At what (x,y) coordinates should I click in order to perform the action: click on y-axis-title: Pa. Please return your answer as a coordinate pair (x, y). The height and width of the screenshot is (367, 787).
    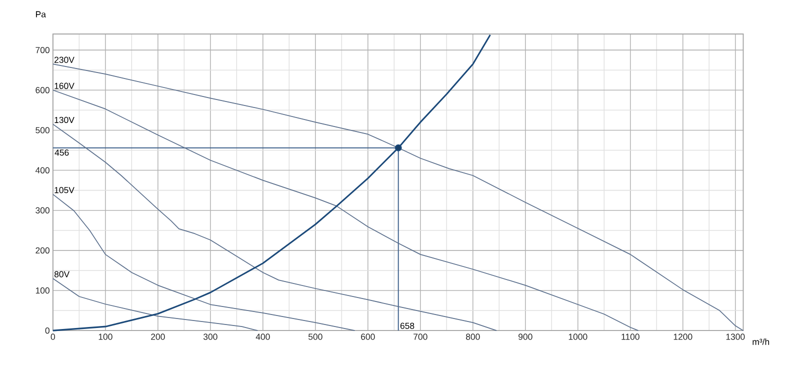
    Looking at the image, I should click on (41, 15).